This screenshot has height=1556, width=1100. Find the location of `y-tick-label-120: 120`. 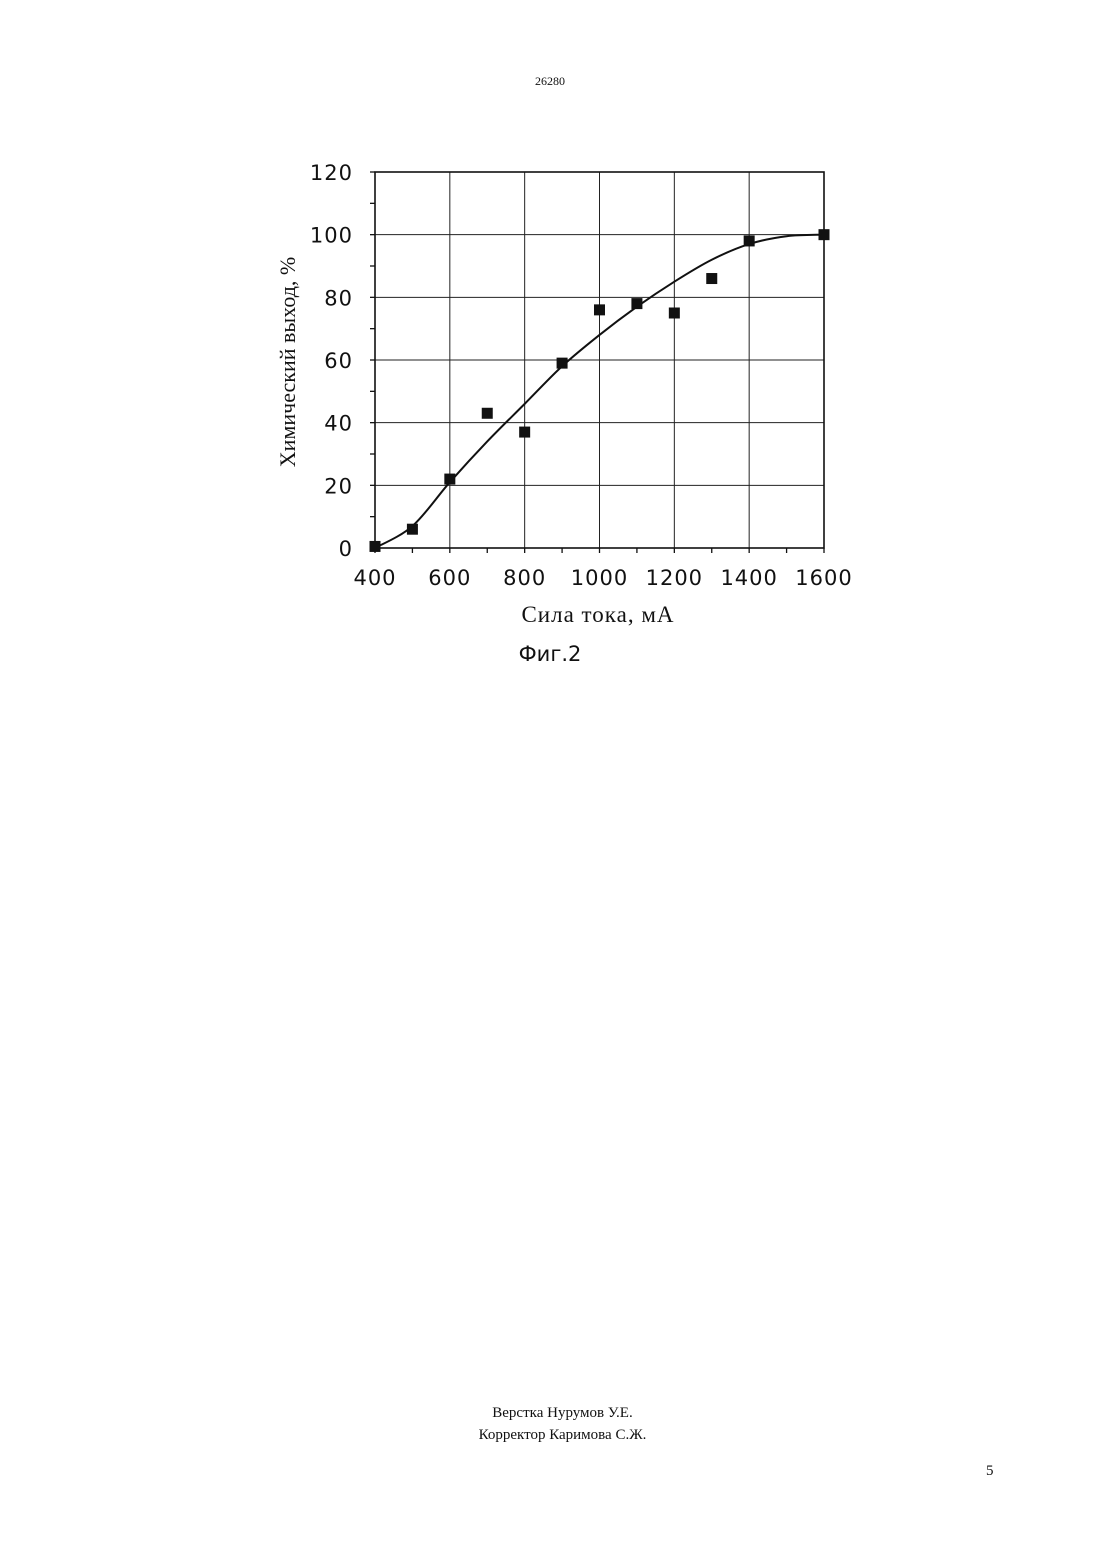

y-tick-label-120: 120 is located at coordinates (331, 173).